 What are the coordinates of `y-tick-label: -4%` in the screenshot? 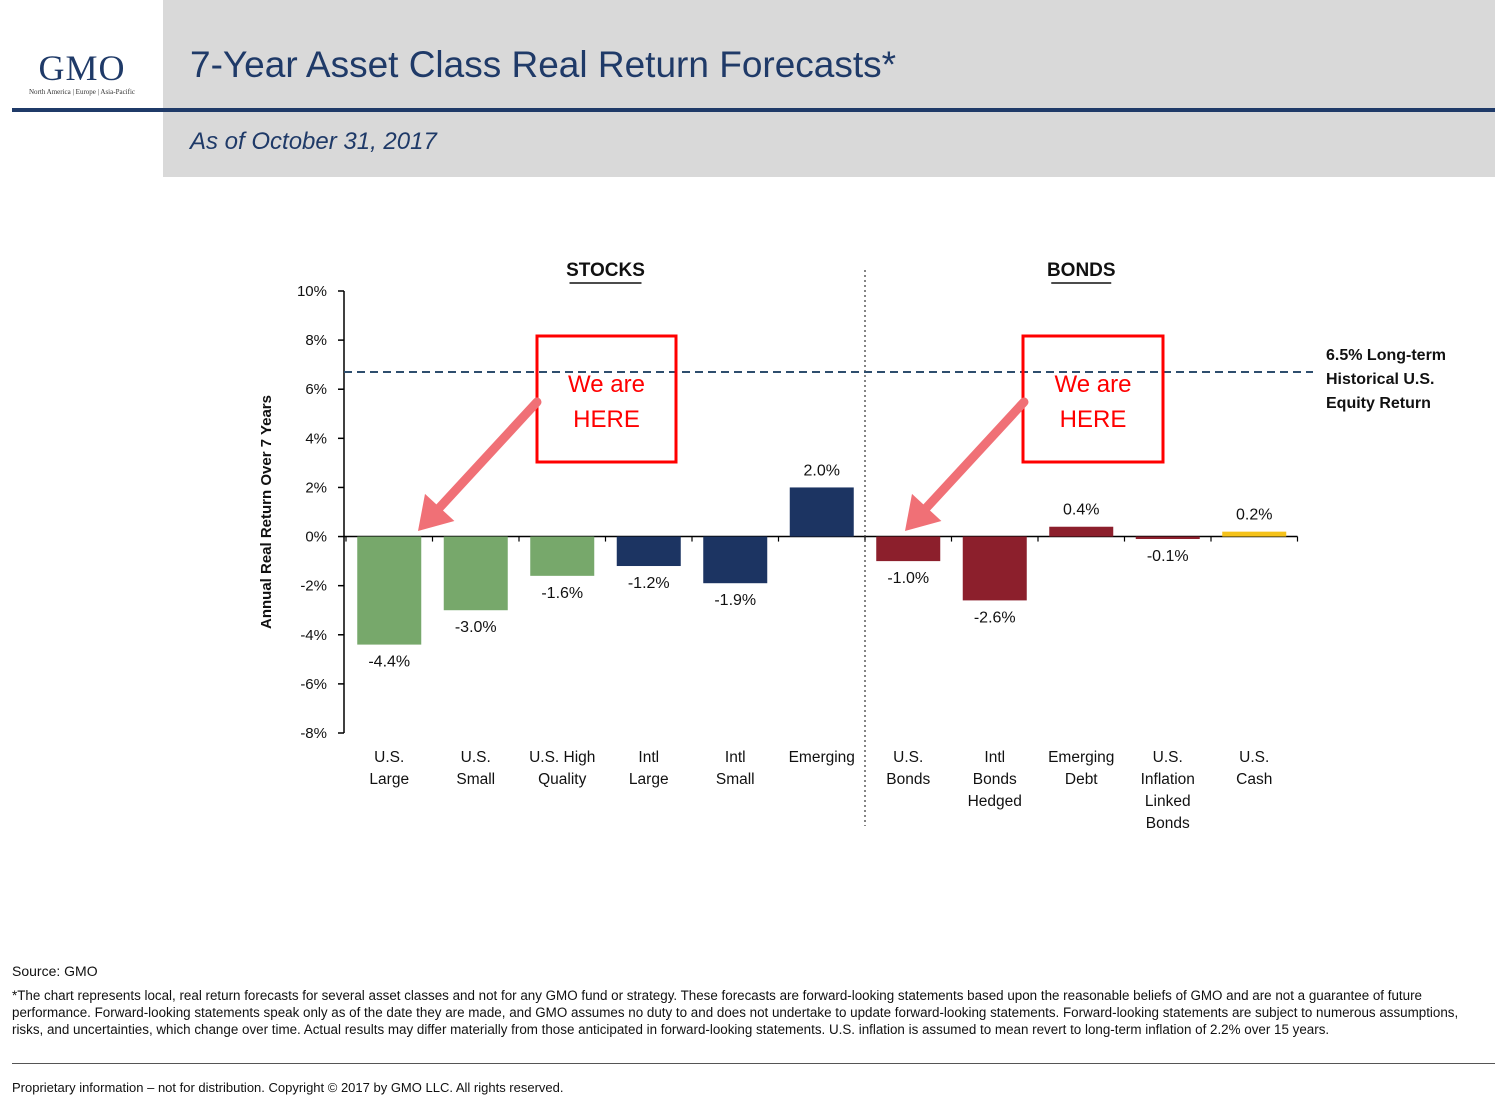 It's located at (313, 635).